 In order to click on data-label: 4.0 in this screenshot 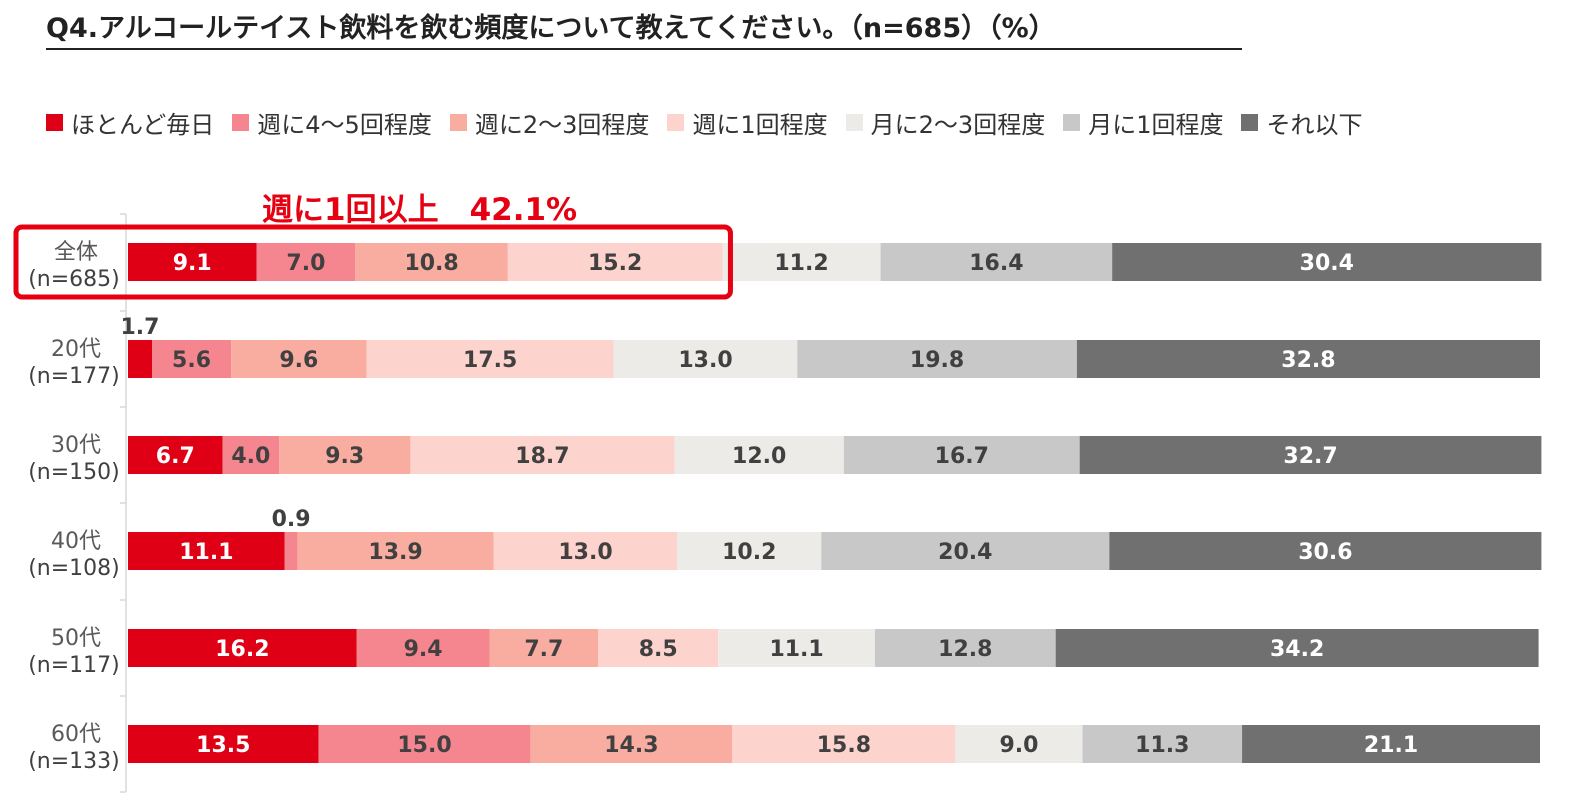, I will do `click(250, 456)`.